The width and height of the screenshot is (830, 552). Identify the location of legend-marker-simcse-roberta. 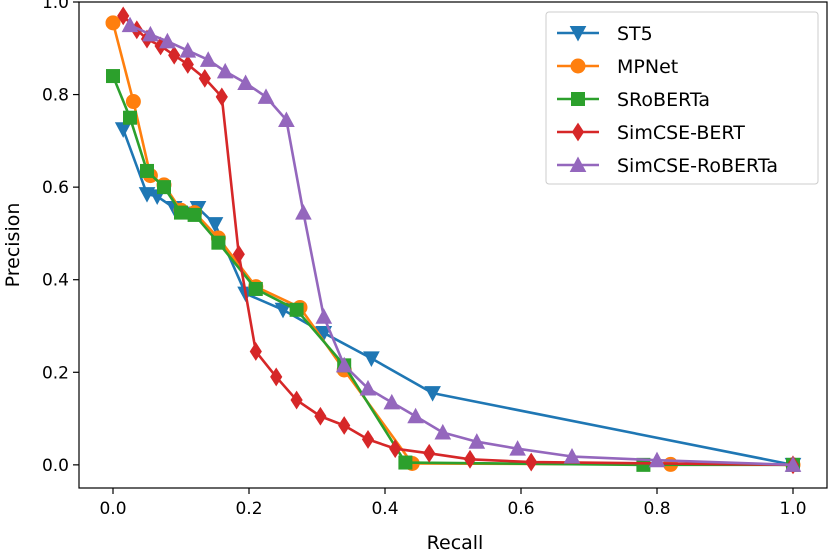
(578, 164).